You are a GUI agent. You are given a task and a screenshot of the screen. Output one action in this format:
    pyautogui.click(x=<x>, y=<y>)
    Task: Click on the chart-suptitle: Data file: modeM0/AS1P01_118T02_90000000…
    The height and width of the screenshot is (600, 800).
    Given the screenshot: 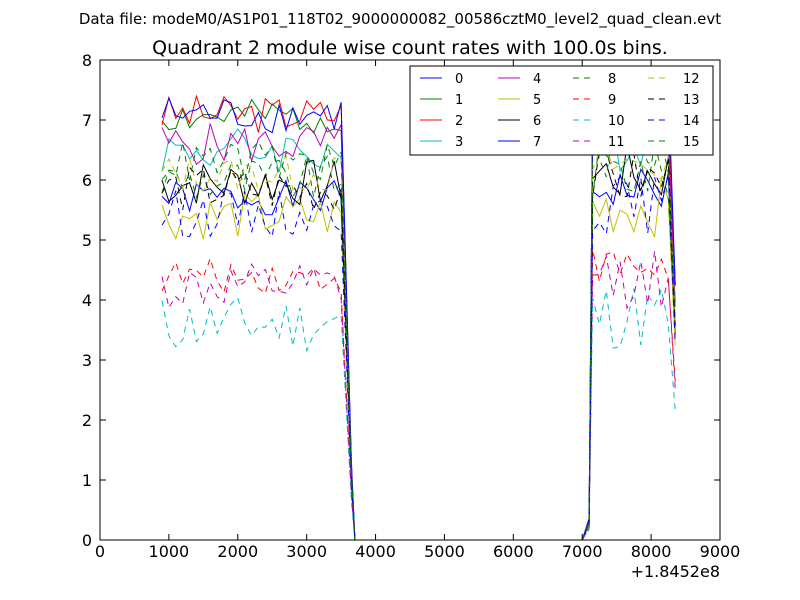 What is the action you would take?
    pyautogui.click(x=400, y=19)
    